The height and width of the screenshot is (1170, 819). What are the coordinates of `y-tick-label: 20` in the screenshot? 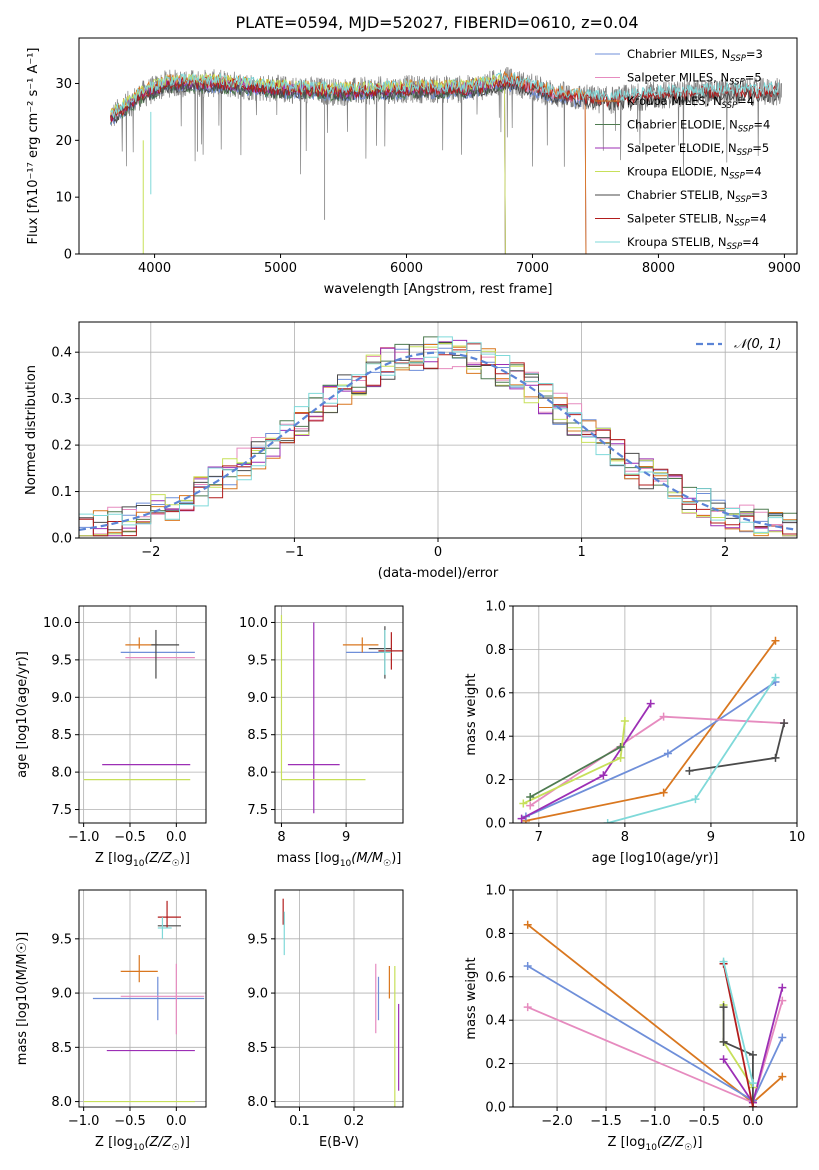 It's located at (63, 141).